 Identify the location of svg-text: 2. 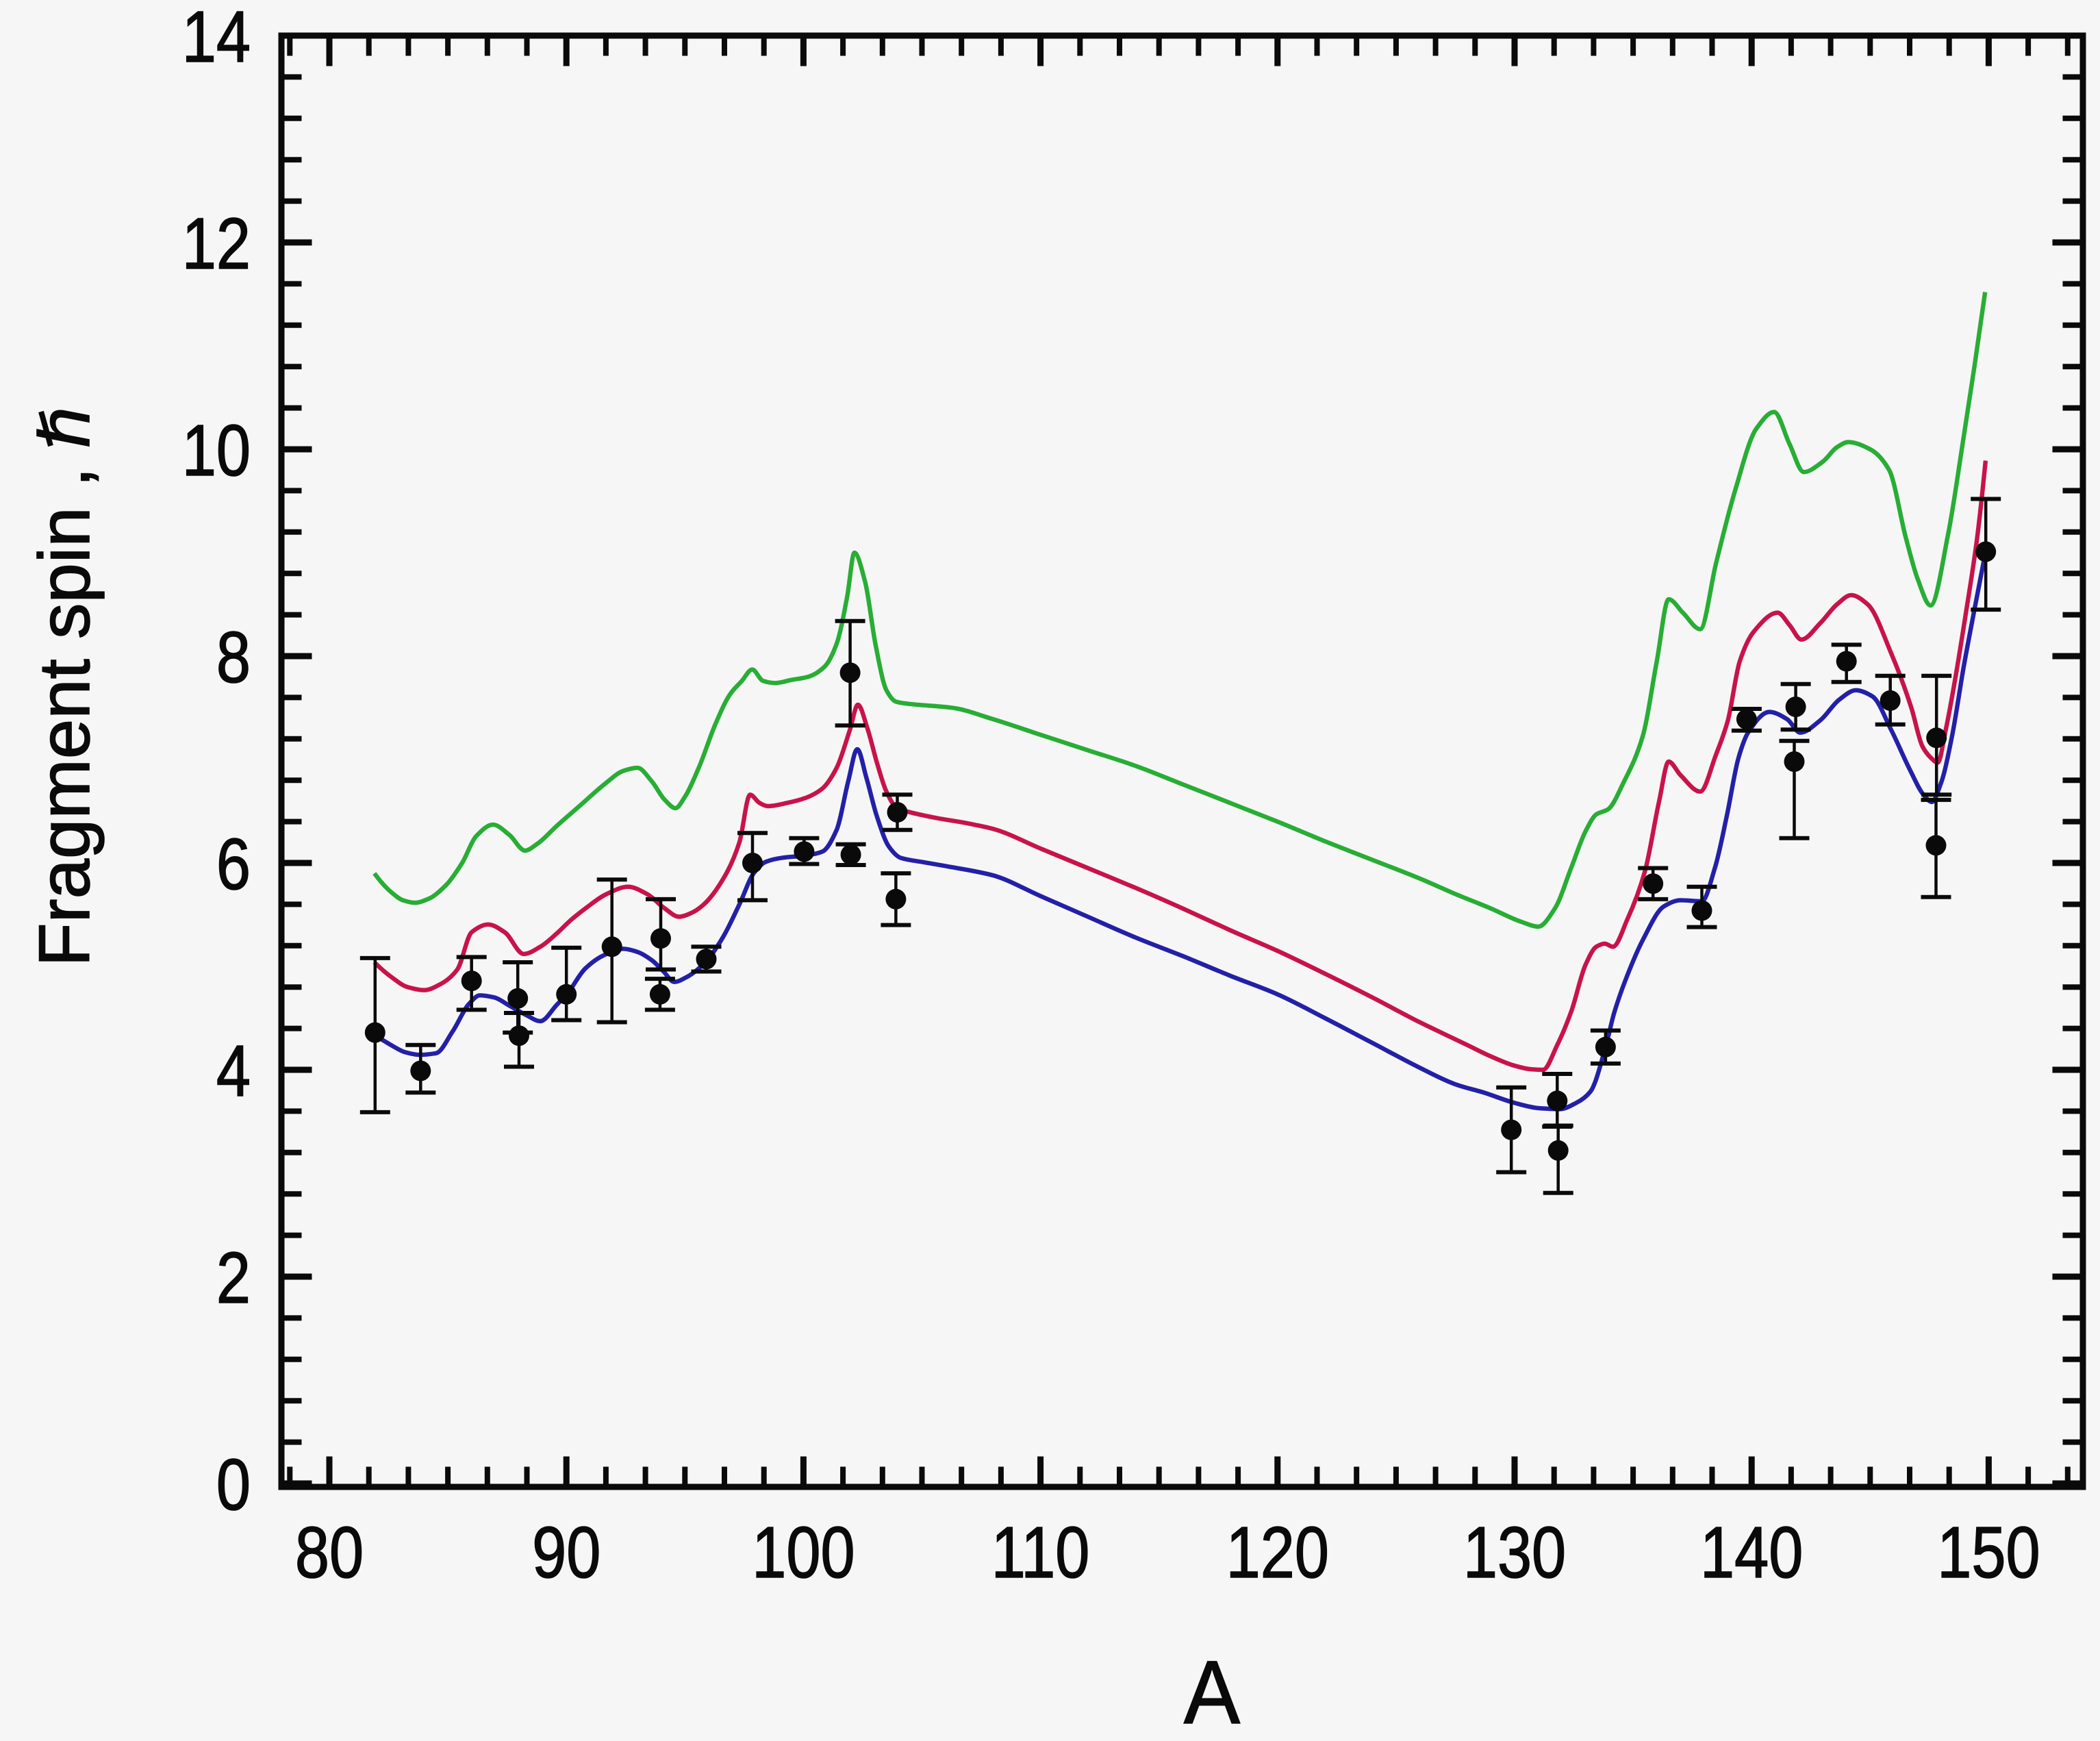
(233, 1277).